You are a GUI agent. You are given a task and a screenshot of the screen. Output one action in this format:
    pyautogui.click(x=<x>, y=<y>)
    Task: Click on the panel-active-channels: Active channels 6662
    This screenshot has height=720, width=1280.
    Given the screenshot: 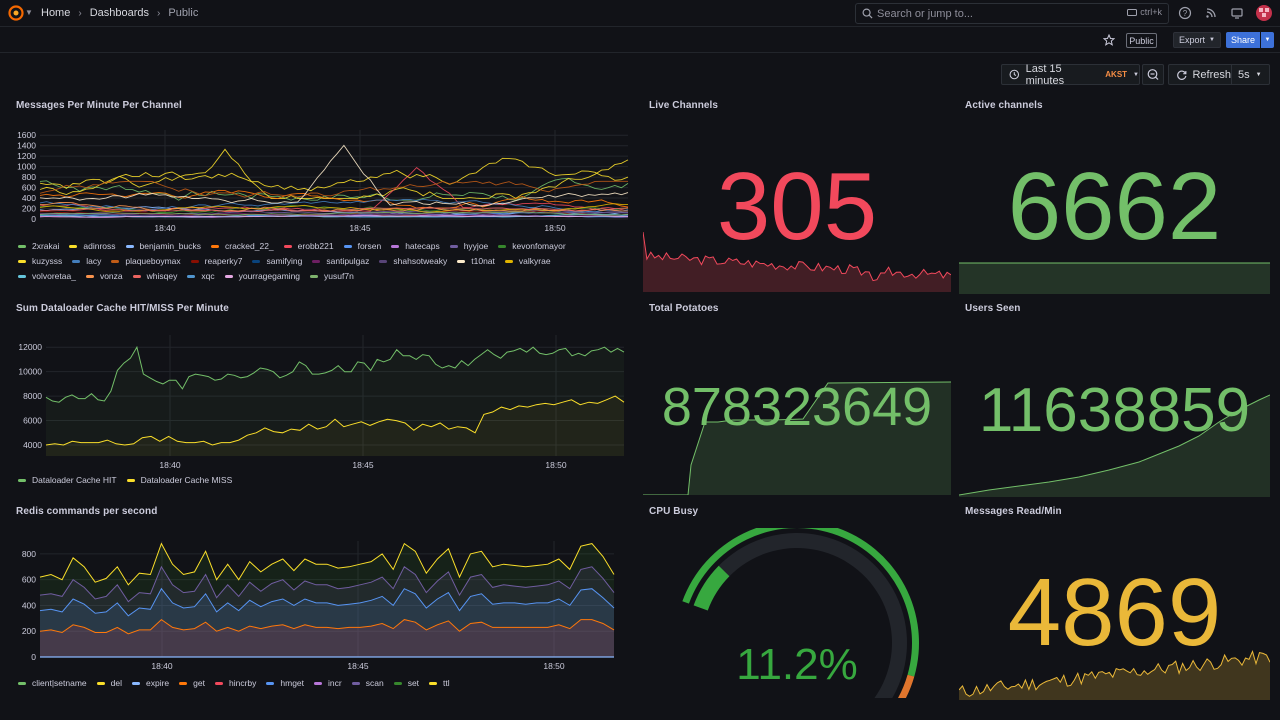 What is the action you would take?
    pyautogui.click(x=1114, y=195)
    